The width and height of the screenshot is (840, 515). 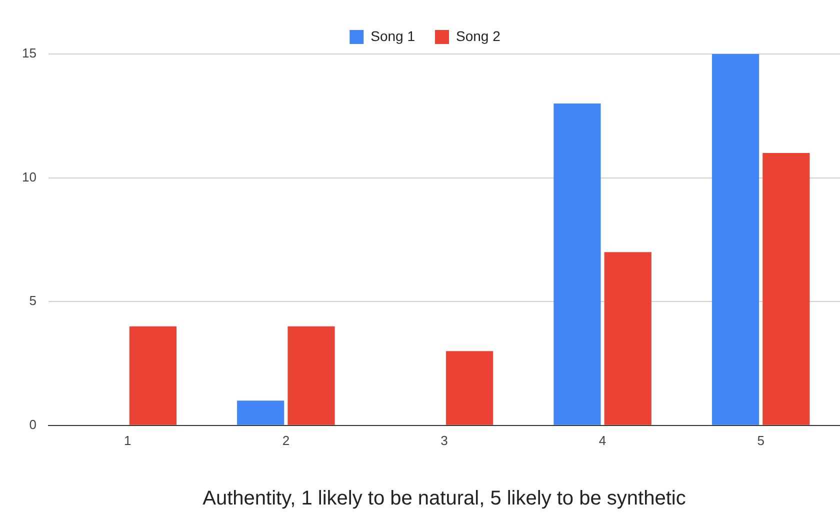 What do you see at coordinates (444, 440) in the screenshot?
I see `x-tick-label: 3` at bounding box center [444, 440].